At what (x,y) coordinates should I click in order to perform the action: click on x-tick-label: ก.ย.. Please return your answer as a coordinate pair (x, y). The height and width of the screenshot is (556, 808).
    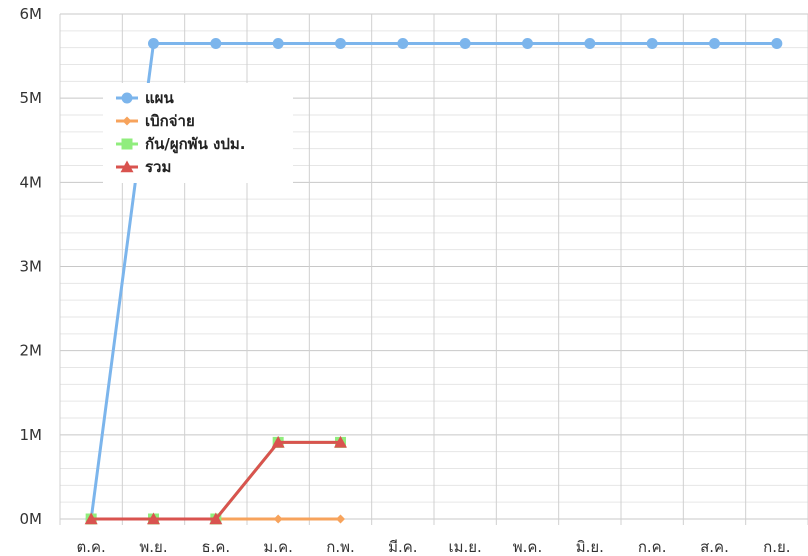
    Looking at the image, I should click on (776, 547).